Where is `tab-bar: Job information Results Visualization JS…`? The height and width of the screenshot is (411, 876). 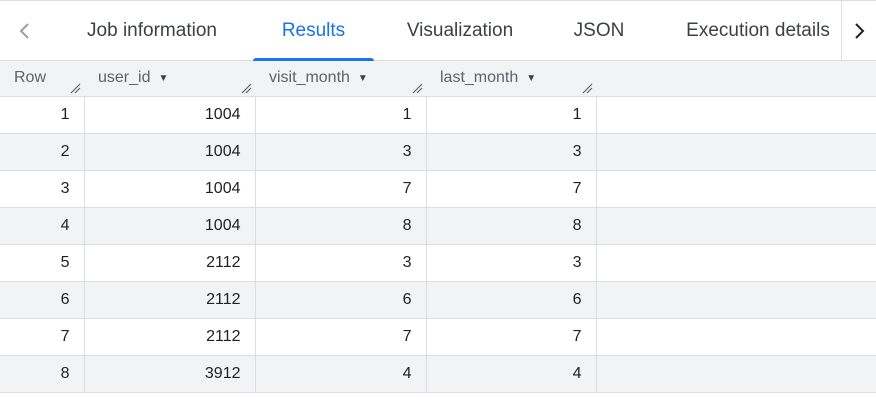 tab-bar: Job information Results Visualization JS… is located at coordinates (438, 30).